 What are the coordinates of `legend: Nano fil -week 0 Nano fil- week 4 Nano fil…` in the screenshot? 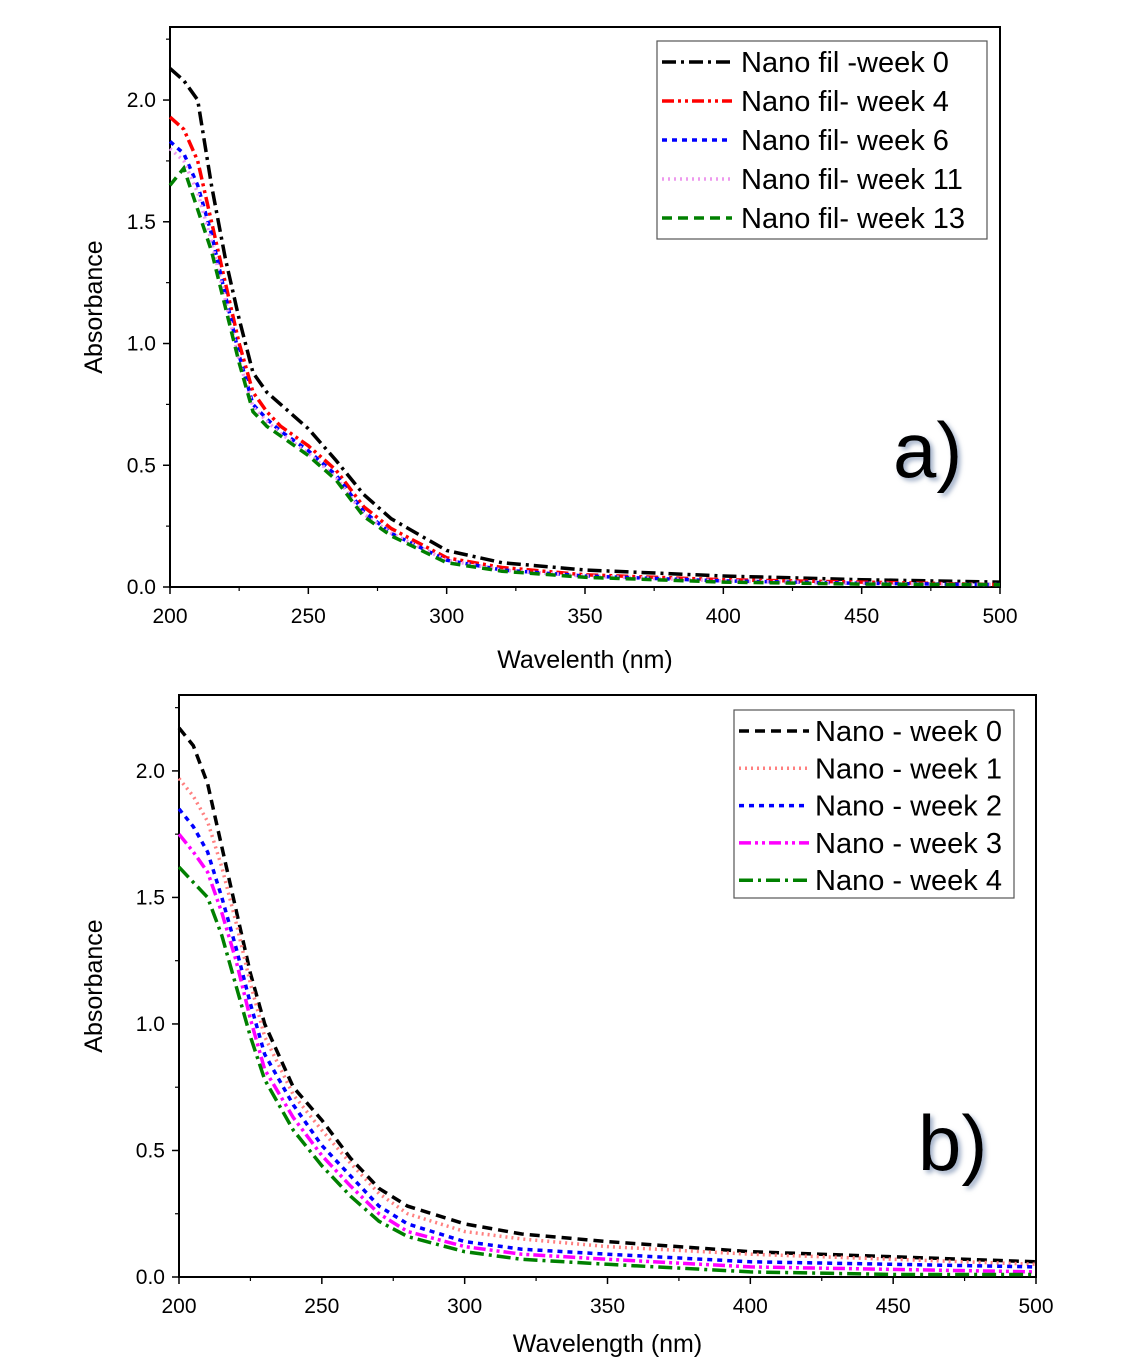 It's located at (822, 140).